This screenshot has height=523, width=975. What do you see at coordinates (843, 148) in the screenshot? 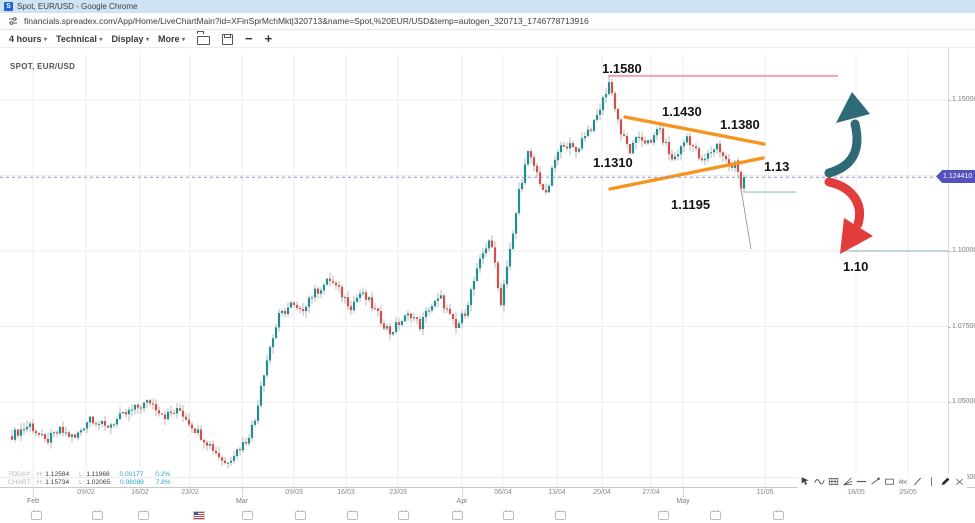
I see `up-arrow-icon` at bounding box center [843, 148].